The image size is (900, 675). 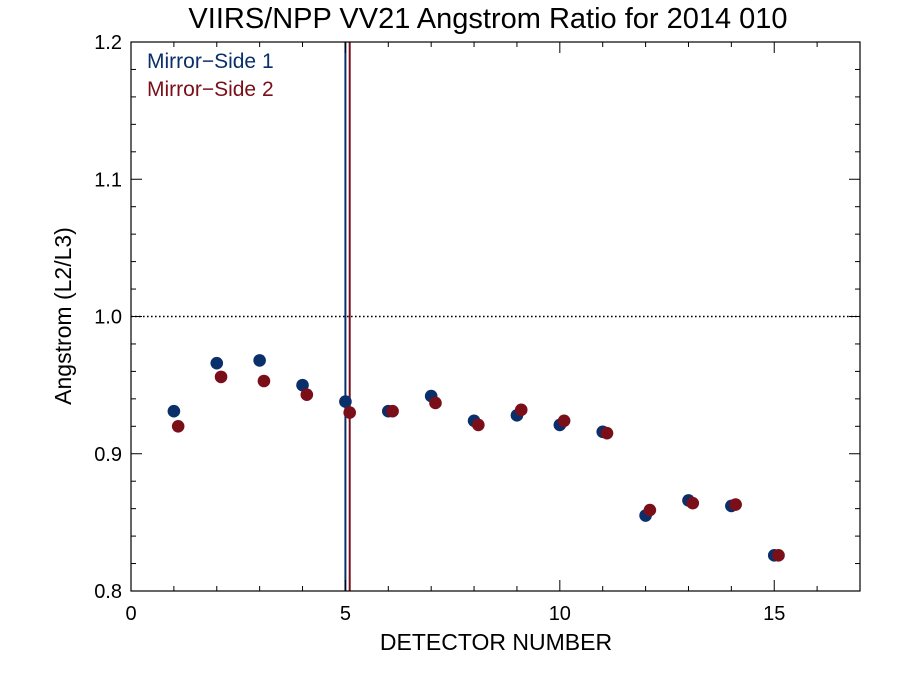 What do you see at coordinates (130, 614) in the screenshot?
I see `x-tick-label: 0` at bounding box center [130, 614].